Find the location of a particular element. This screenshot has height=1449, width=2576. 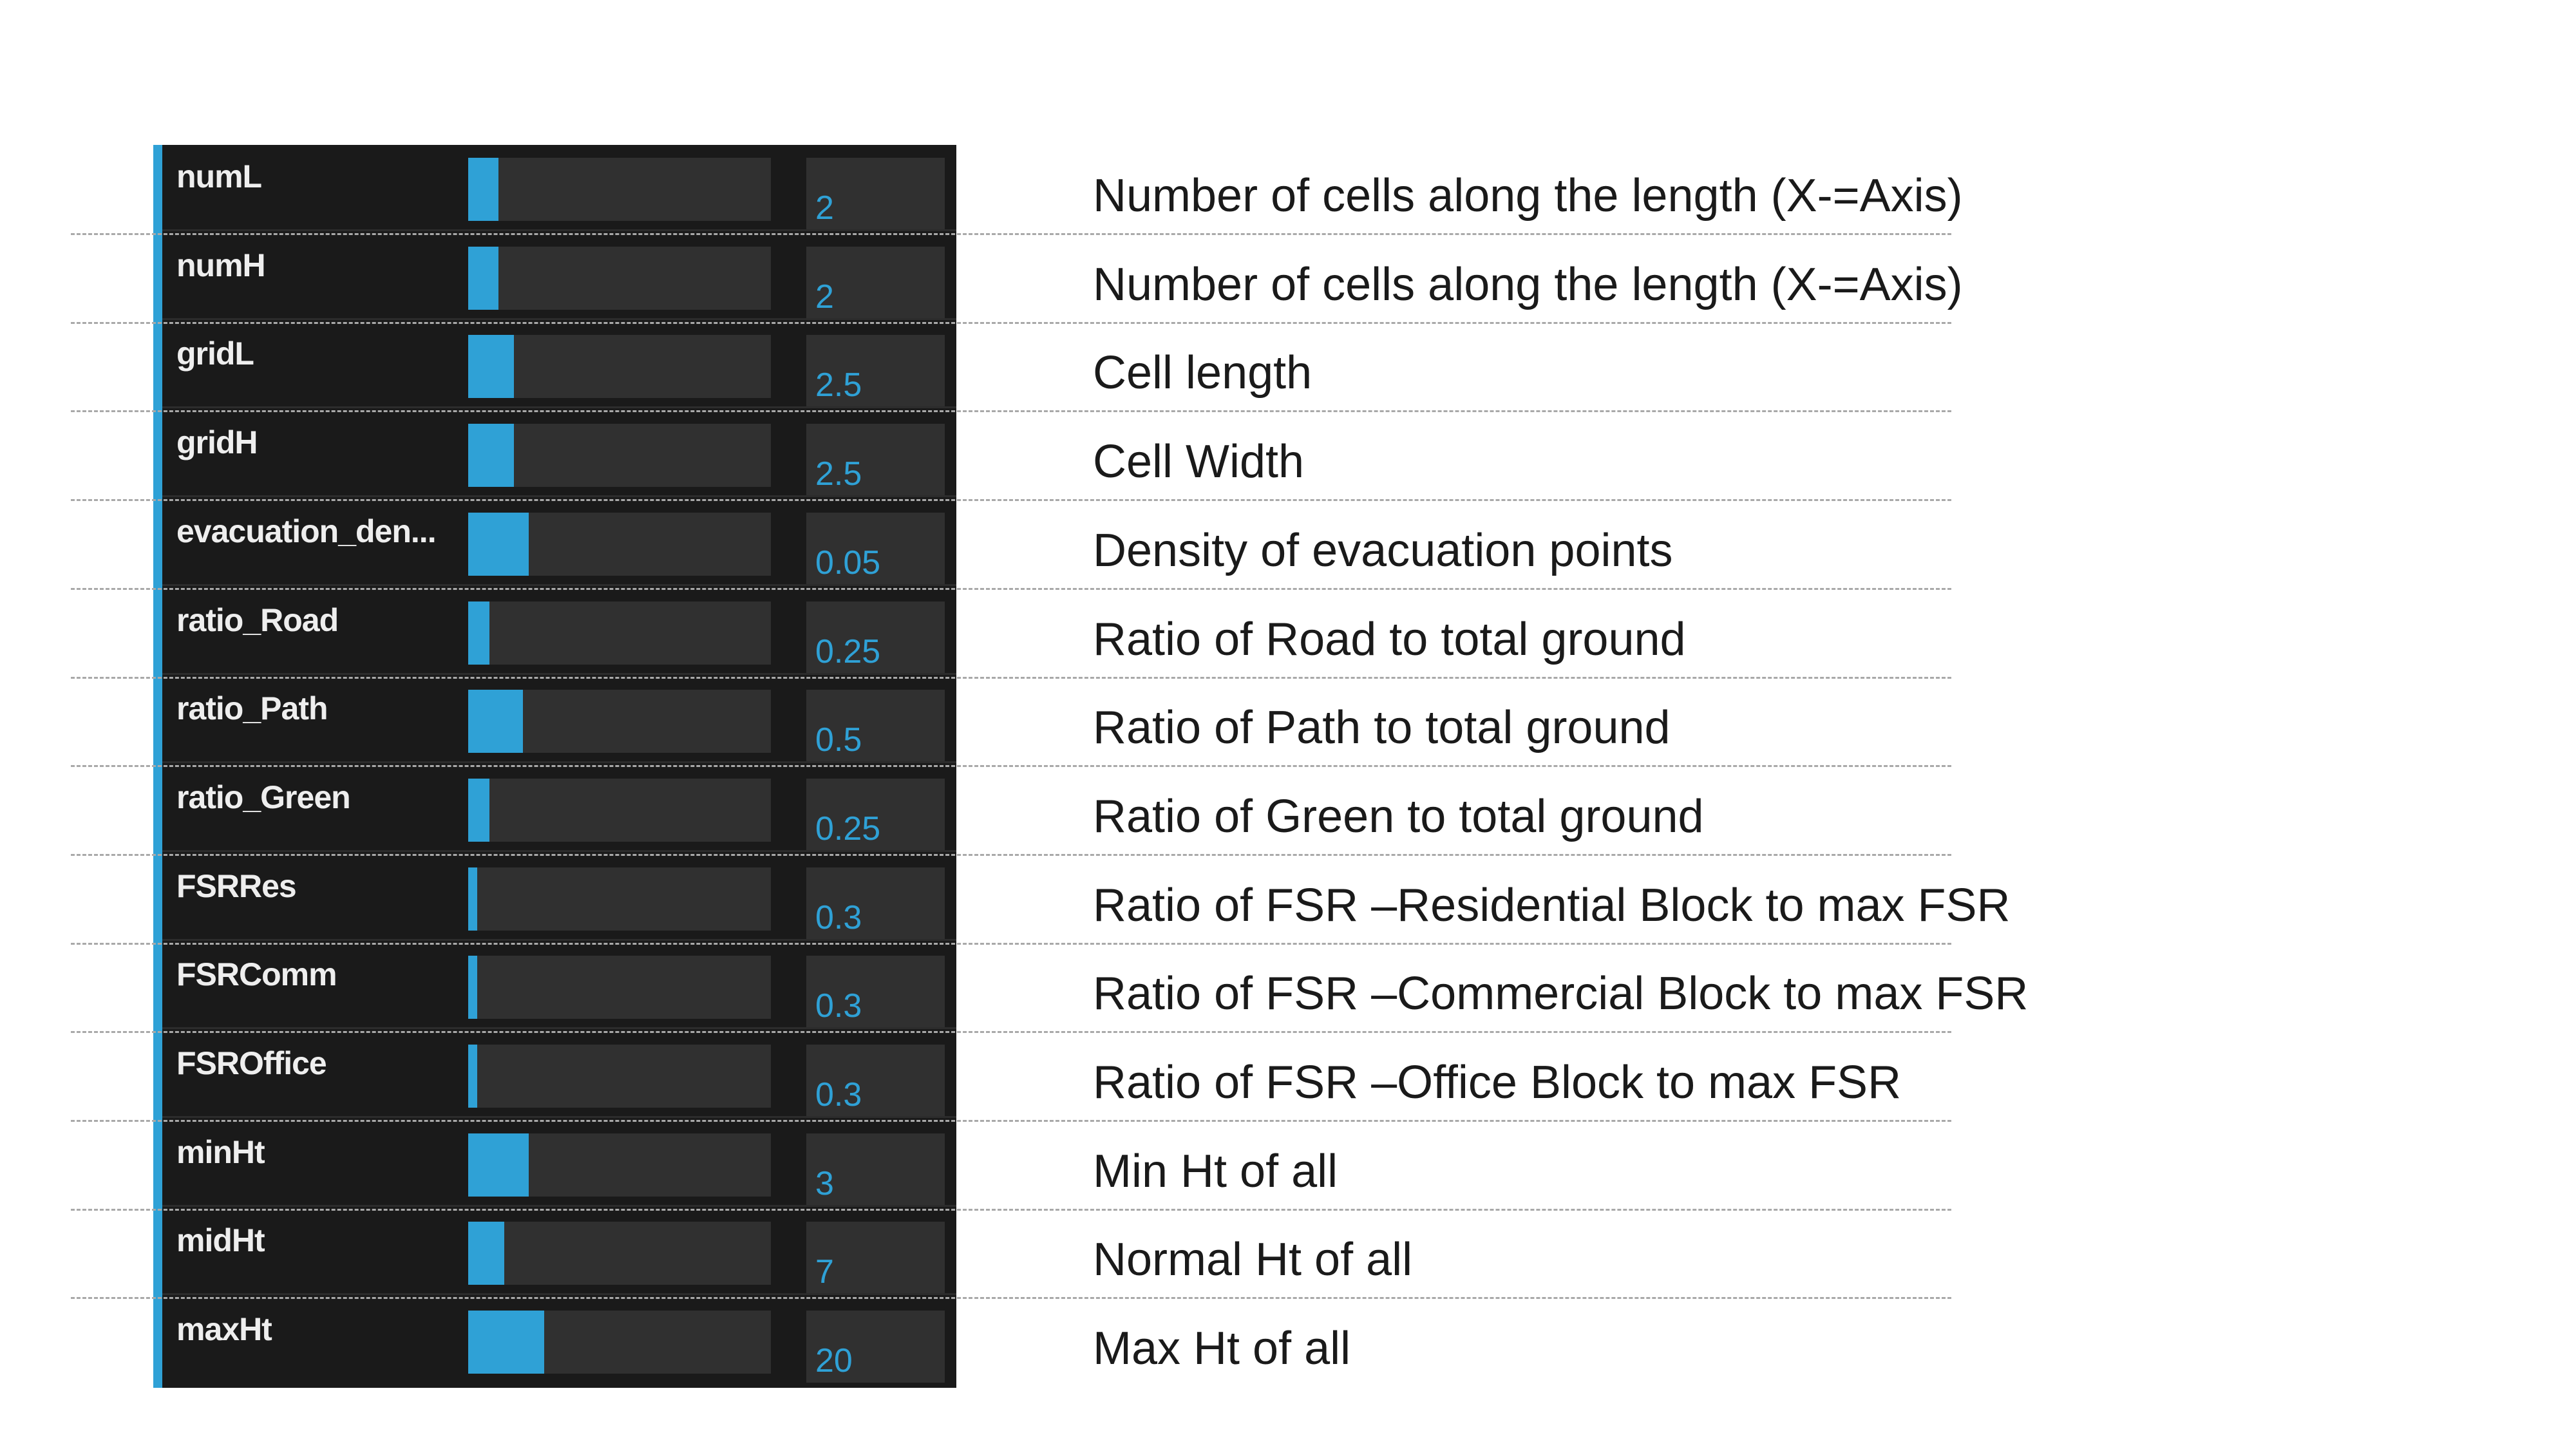

param-label: maxHt is located at coordinates (224, 1329).